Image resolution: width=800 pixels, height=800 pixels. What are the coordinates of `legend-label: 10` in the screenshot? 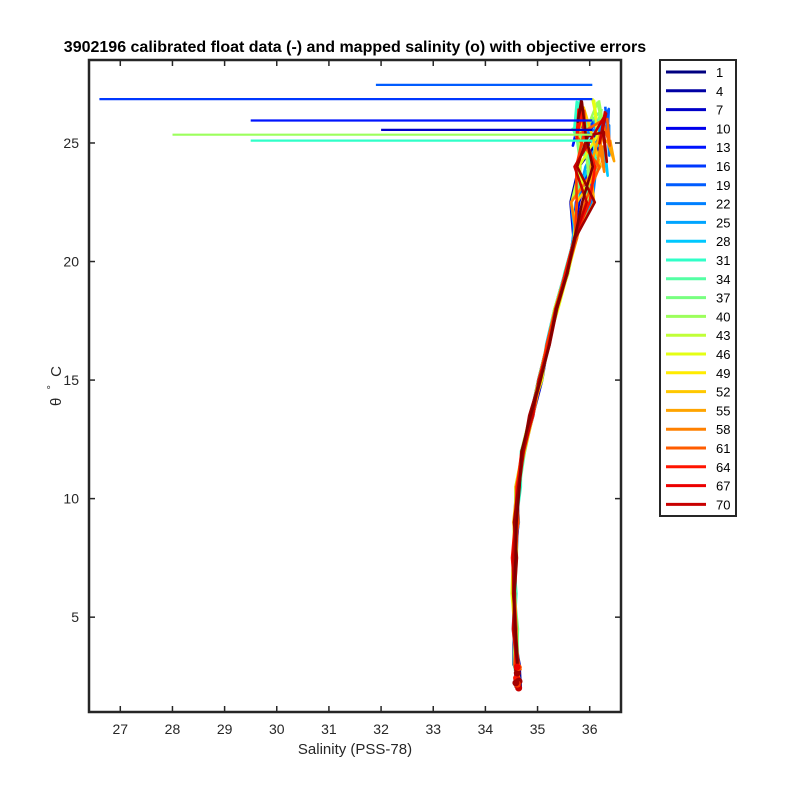 It's located at (723, 128).